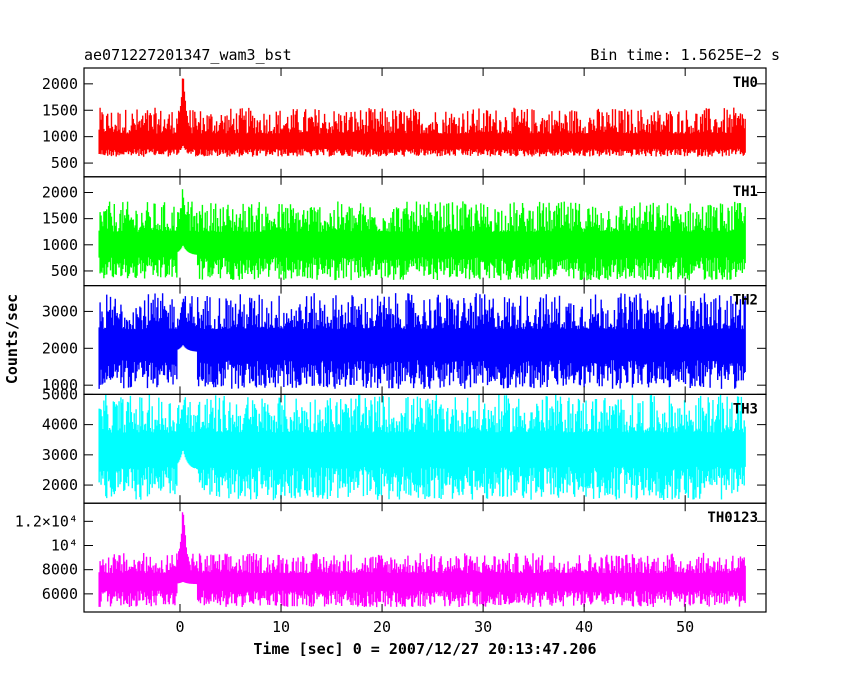 The width and height of the screenshot is (850, 680). What do you see at coordinates (12, 339) in the screenshot?
I see `y-axis-title: Counts/sec` at bounding box center [12, 339].